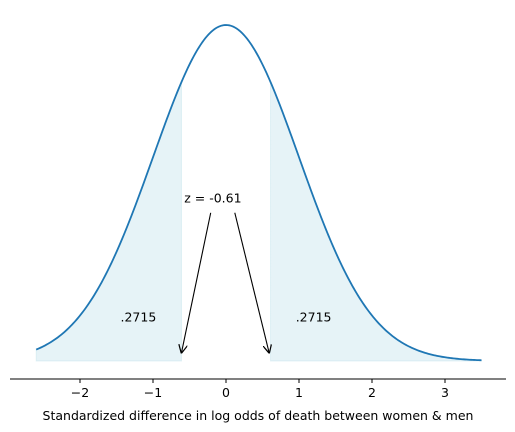 The image size is (515, 432). What do you see at coordinates (299, 392) in the screenshot?
I see `x-tick-label: 1` at bounding box center [299, 392].